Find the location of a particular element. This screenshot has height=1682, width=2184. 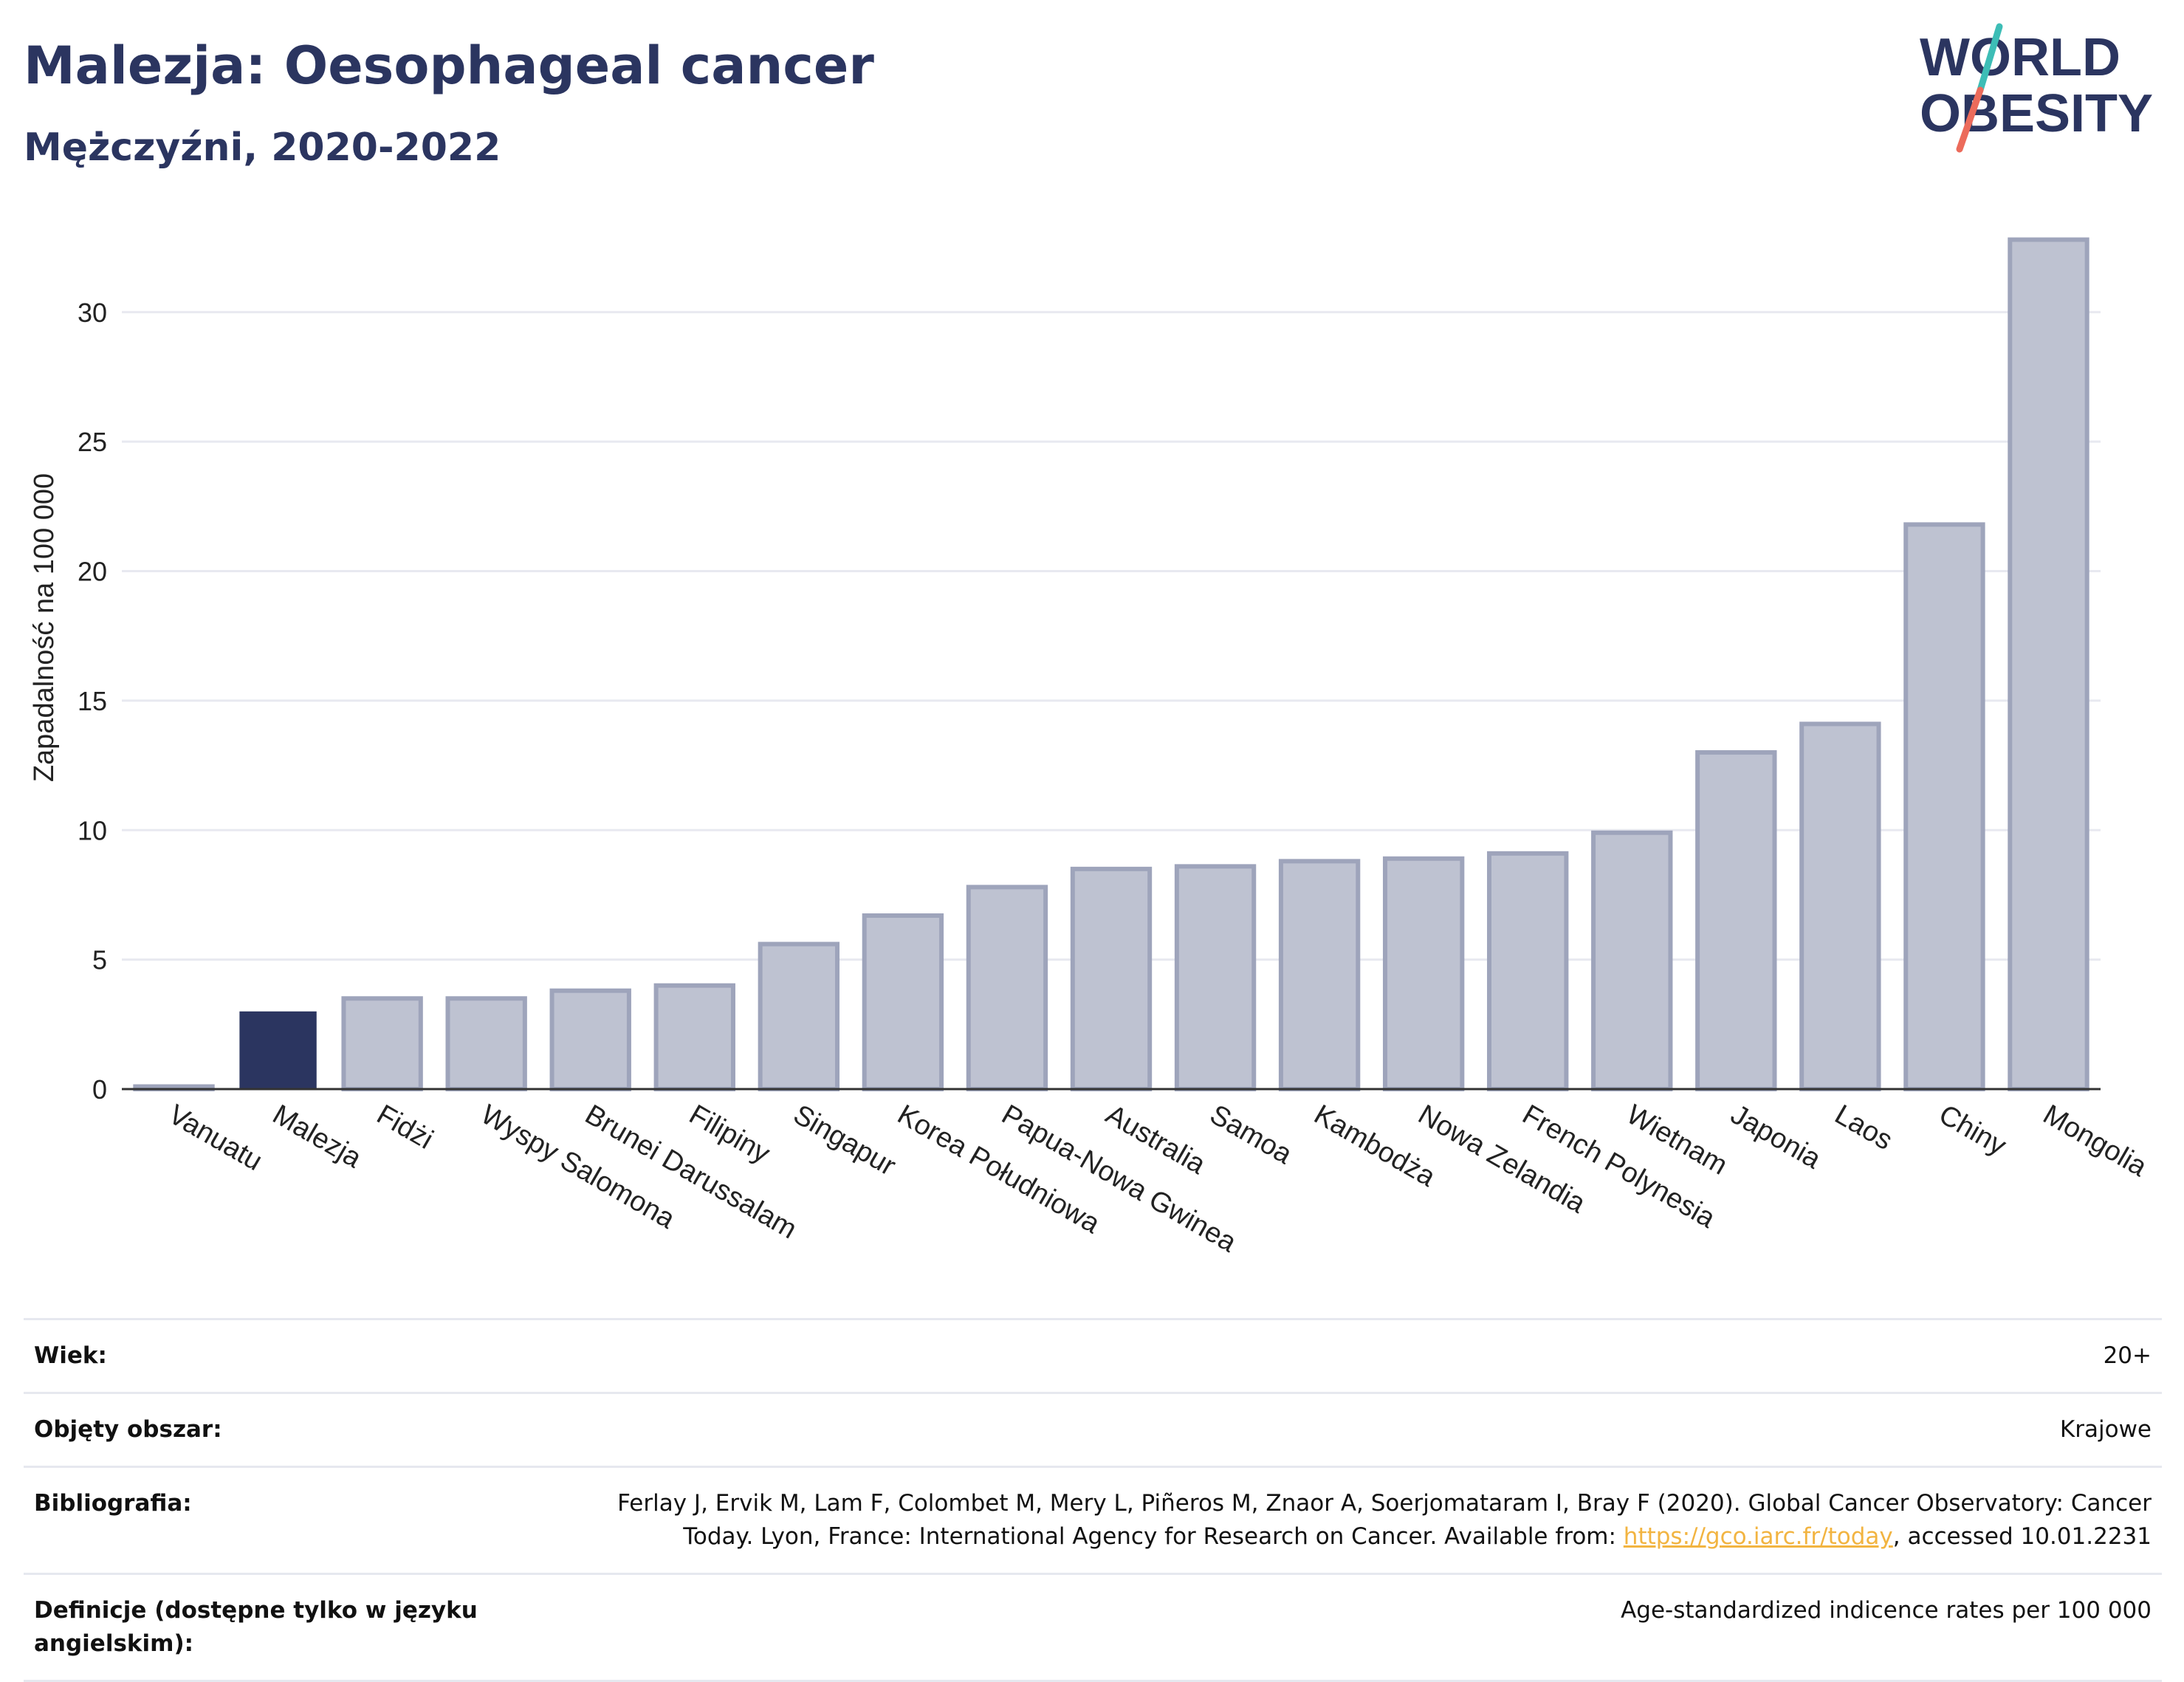

bar-japonia is located at coordinates (1736, 921).